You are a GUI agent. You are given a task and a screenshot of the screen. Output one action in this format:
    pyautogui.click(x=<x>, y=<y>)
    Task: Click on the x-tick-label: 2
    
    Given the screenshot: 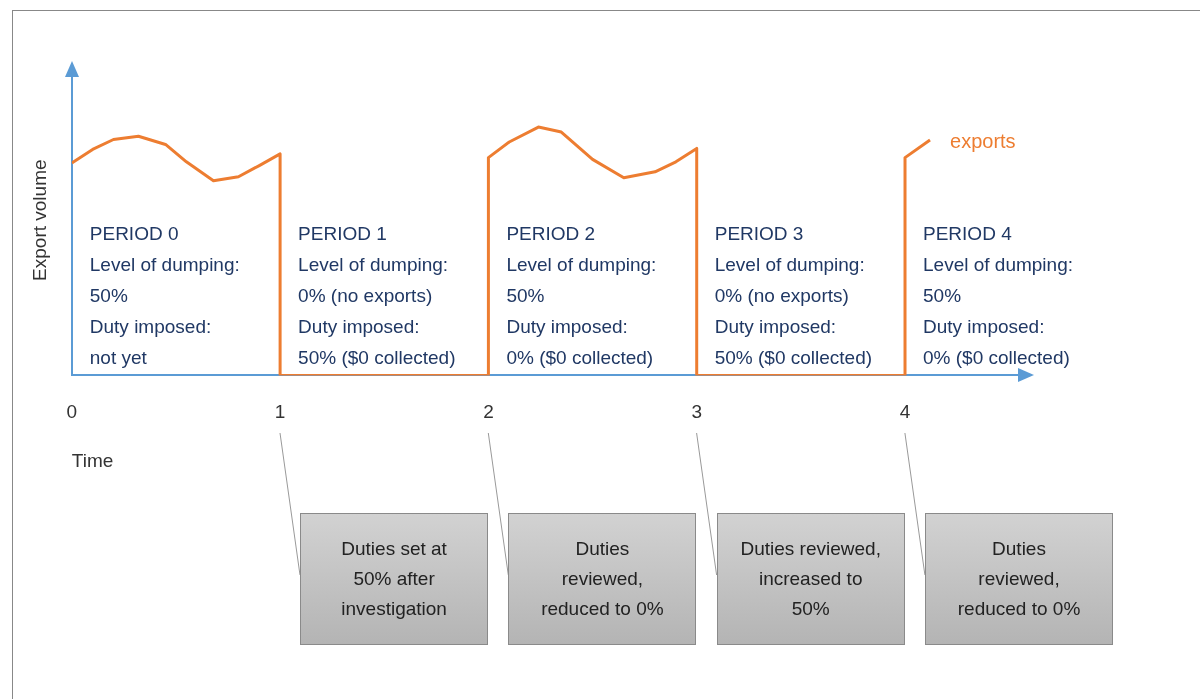 What is the action you would take?
    pyautogui.click(x=488, y=412)
    